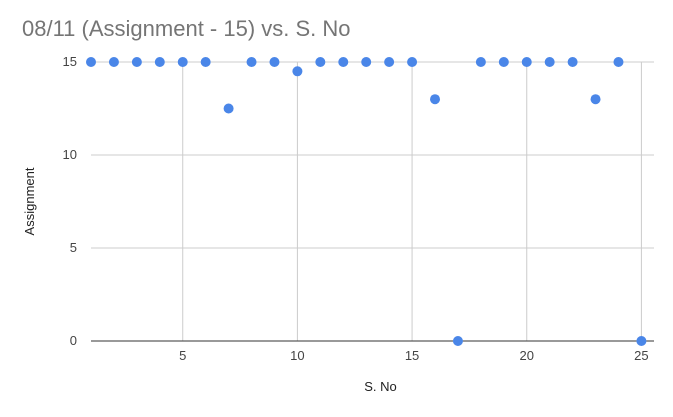 The height and width of the screenshot is (417, 673). Describe the element at coordinates (70, 61) in the screenshot. I see `y-tick-label: 15` at that location.